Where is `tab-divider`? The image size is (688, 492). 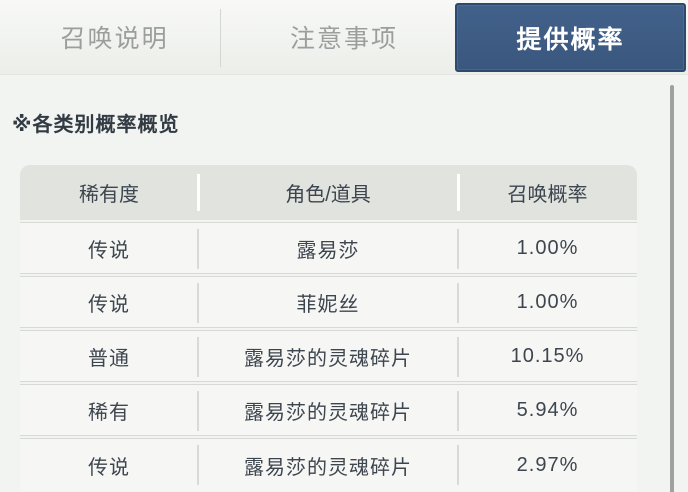
tab-divider is located at coordinates (220, 38).